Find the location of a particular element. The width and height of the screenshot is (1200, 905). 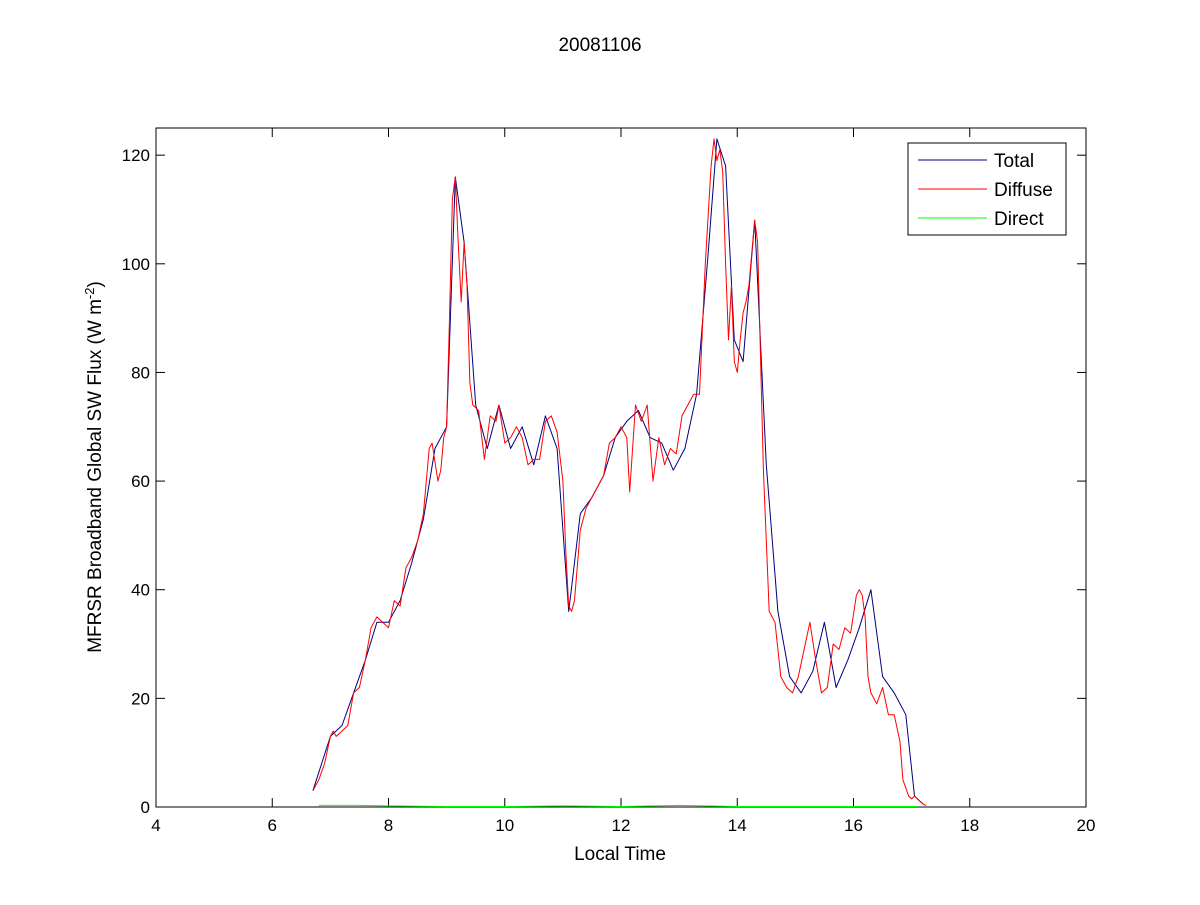

y-tick-label: 0 is located at coordinates (145, 807).